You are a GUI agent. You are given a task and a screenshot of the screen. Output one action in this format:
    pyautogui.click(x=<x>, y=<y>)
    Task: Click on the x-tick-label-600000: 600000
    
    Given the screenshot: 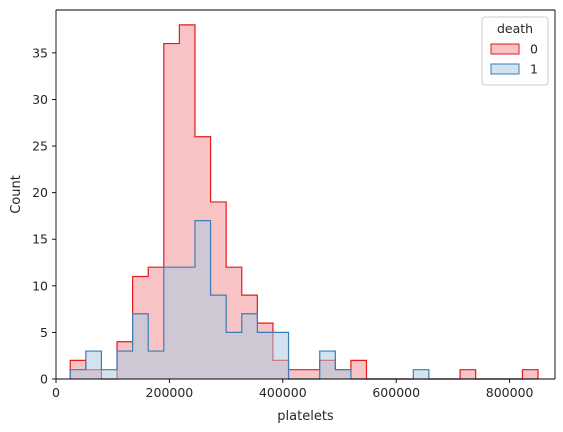 What is the action you would take?
    pyautogui.click(x=396, y=392)
    